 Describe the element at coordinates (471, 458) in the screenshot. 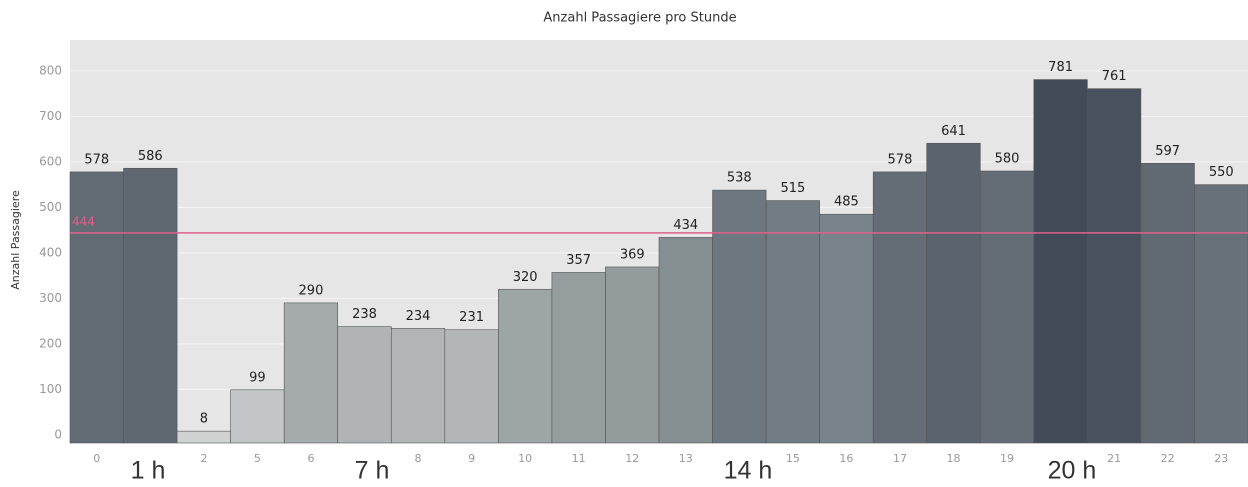

I see `x-tick-label: 9` at that location.